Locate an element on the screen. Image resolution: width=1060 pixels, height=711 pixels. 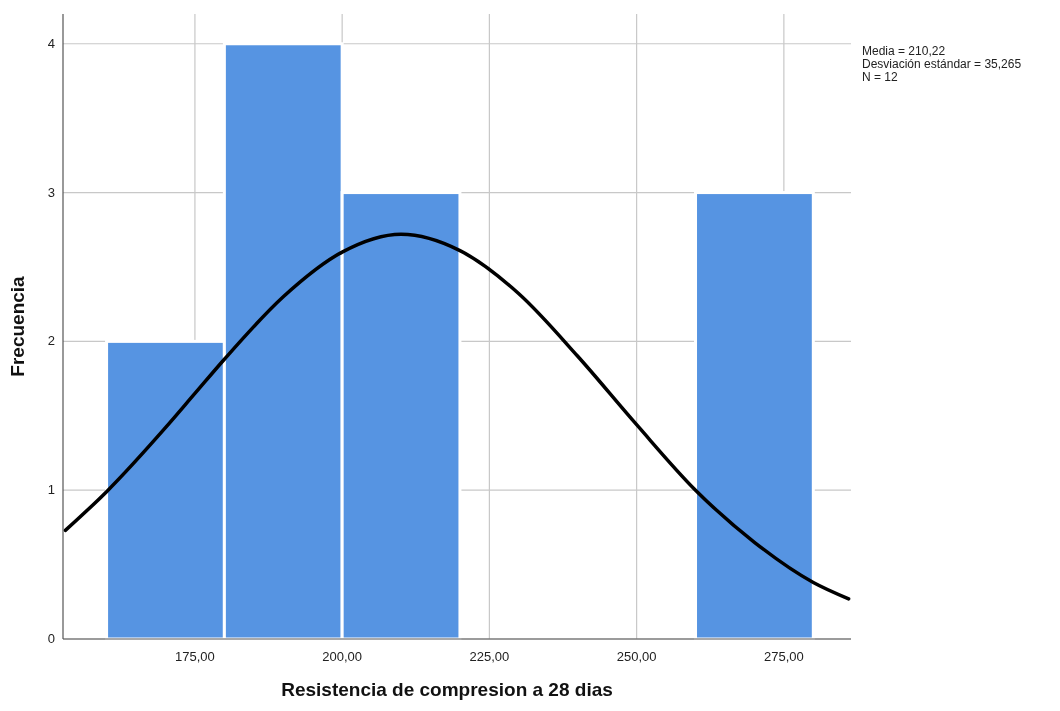
x-axis-title: Resistencia de compresion a 28 dias is located at coordinates (447, 689).